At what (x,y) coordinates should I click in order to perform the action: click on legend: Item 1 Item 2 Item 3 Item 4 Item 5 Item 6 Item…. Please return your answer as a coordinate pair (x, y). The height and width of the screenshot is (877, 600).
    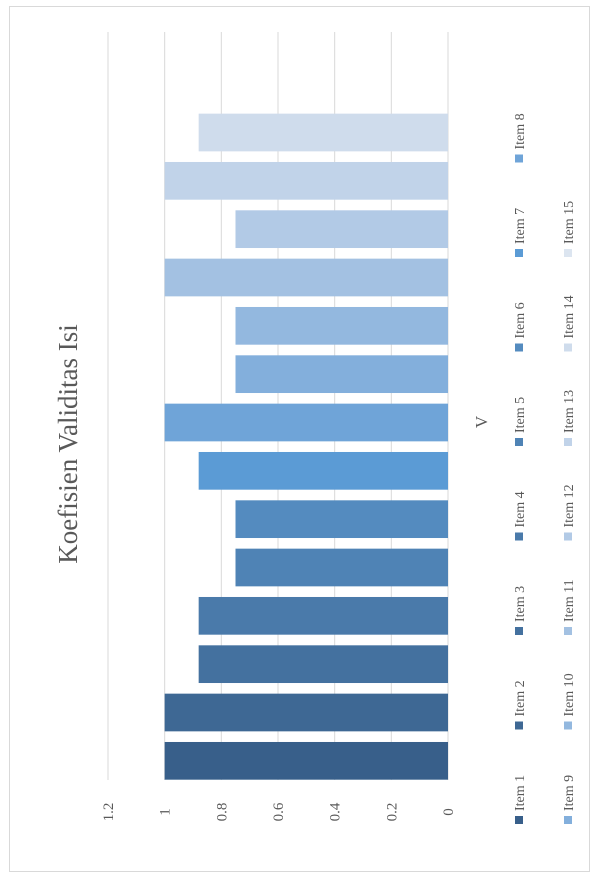
    Looking at the image, I should click on (545, 468).